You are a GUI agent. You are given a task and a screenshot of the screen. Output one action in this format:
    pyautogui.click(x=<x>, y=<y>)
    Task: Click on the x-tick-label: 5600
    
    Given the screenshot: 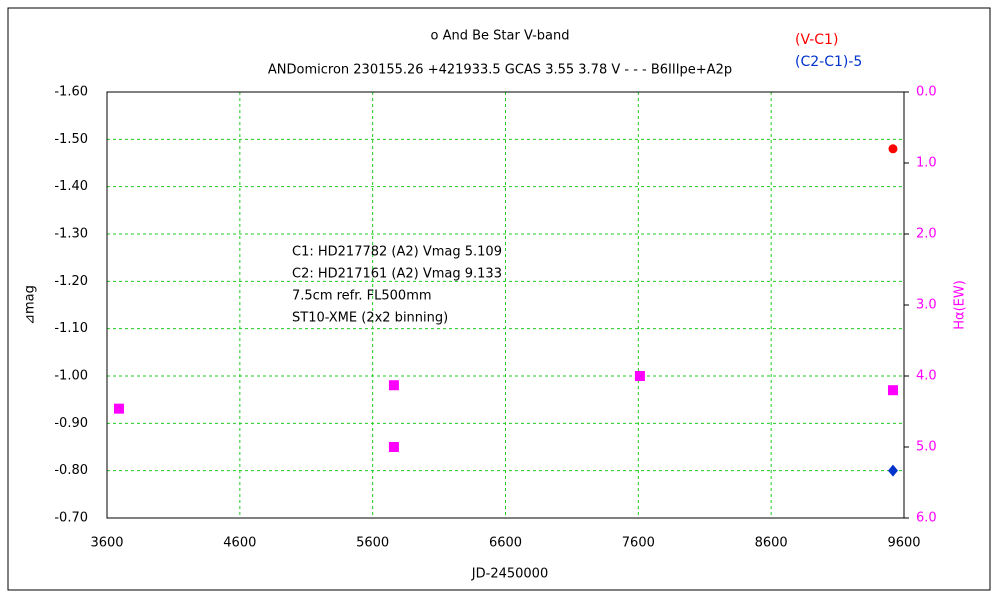 What is the action you would take?
    pyautogui.click(x=372, y=543)
    